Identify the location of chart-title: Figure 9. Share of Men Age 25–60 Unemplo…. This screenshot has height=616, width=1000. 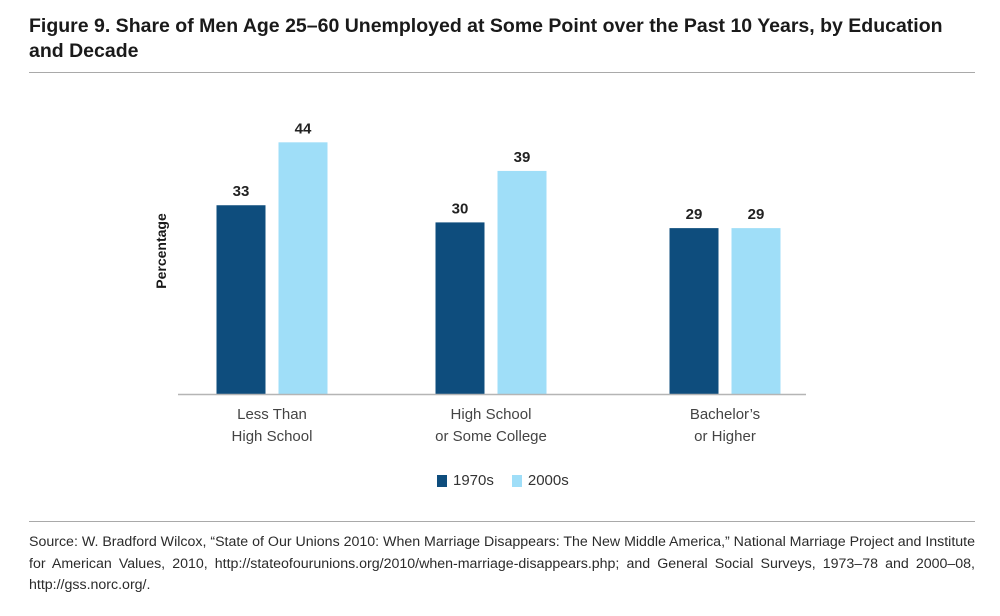
(486, 38).